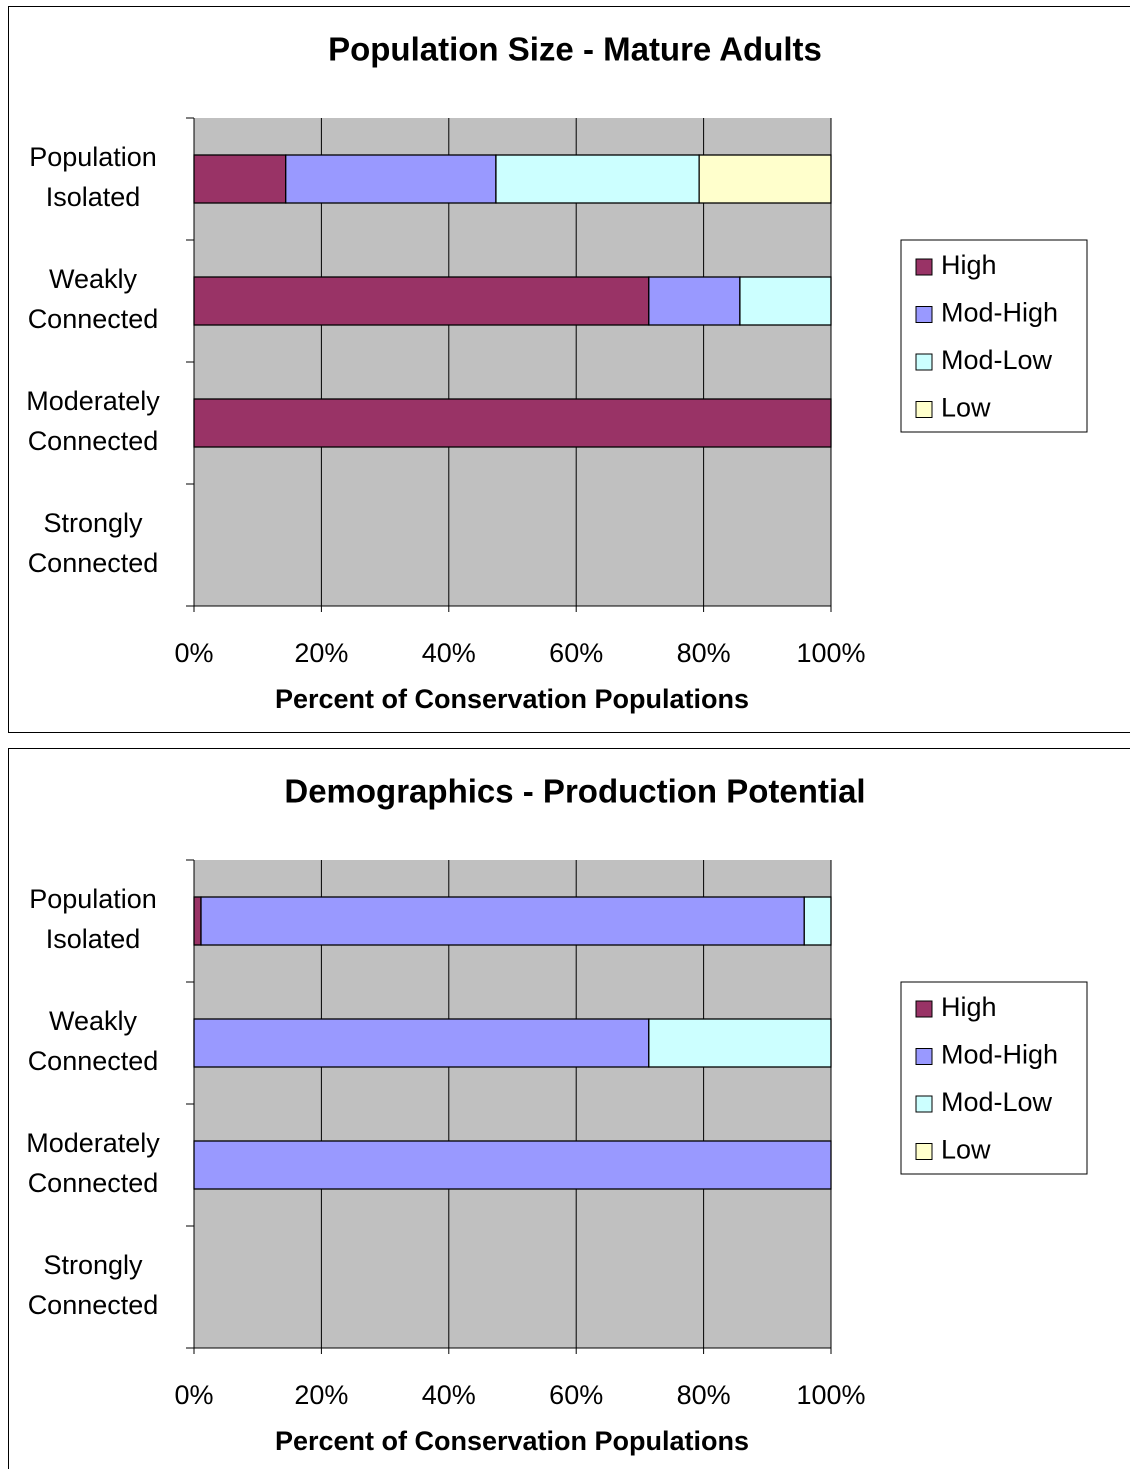 This screenshot has height=1469, width=1130. Describe the element at coordinates (574, 791) in the screenshot. I see `chart-title: Demographics - Production Potential` at that location.